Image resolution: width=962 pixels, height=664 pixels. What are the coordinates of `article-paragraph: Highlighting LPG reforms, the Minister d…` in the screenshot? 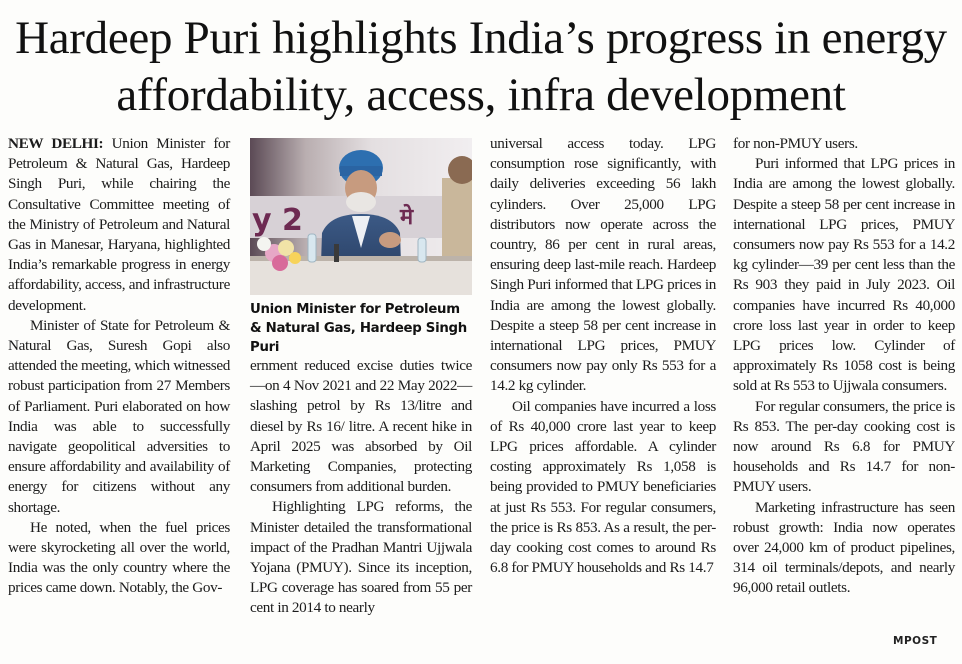 It's located at (361, 557).